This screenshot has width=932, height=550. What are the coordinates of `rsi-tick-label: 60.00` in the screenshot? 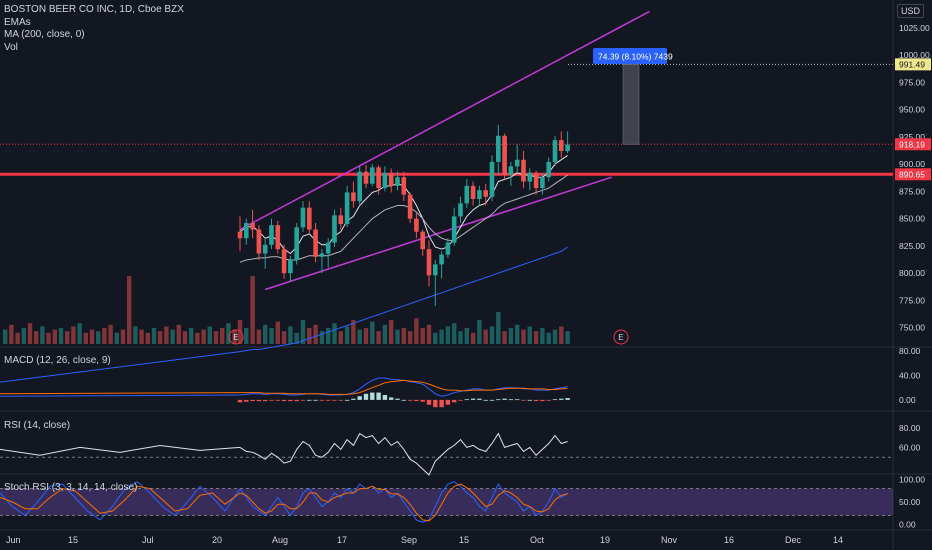 It's located at (910, 447).